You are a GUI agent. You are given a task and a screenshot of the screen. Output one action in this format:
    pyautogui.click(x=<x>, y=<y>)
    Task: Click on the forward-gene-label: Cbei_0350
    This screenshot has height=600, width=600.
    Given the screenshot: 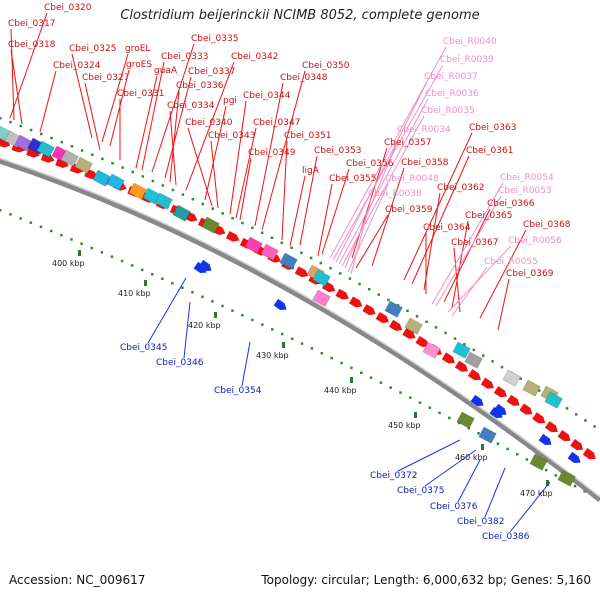 What is the action you would take?
    pyautogui.click(x=326, y=66)
    